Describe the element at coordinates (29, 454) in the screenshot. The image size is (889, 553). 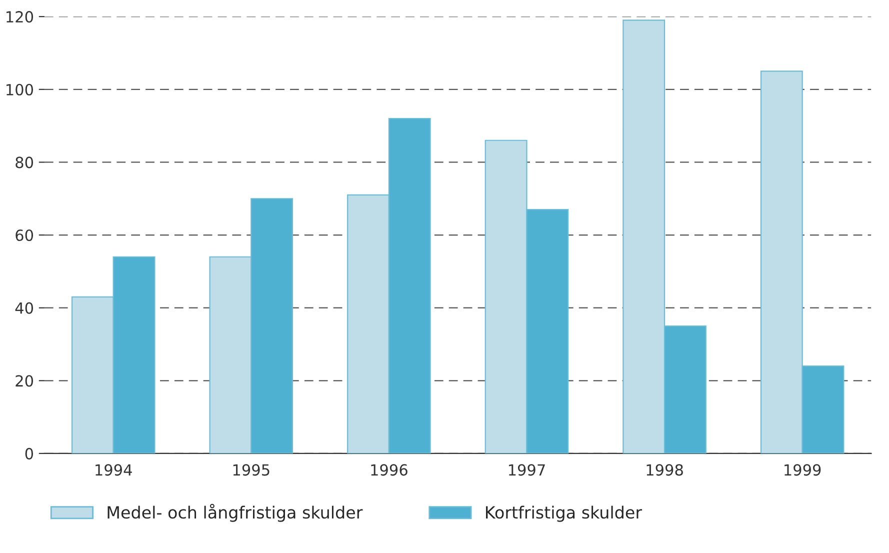
I see `y-tick-label: 0` at that location.